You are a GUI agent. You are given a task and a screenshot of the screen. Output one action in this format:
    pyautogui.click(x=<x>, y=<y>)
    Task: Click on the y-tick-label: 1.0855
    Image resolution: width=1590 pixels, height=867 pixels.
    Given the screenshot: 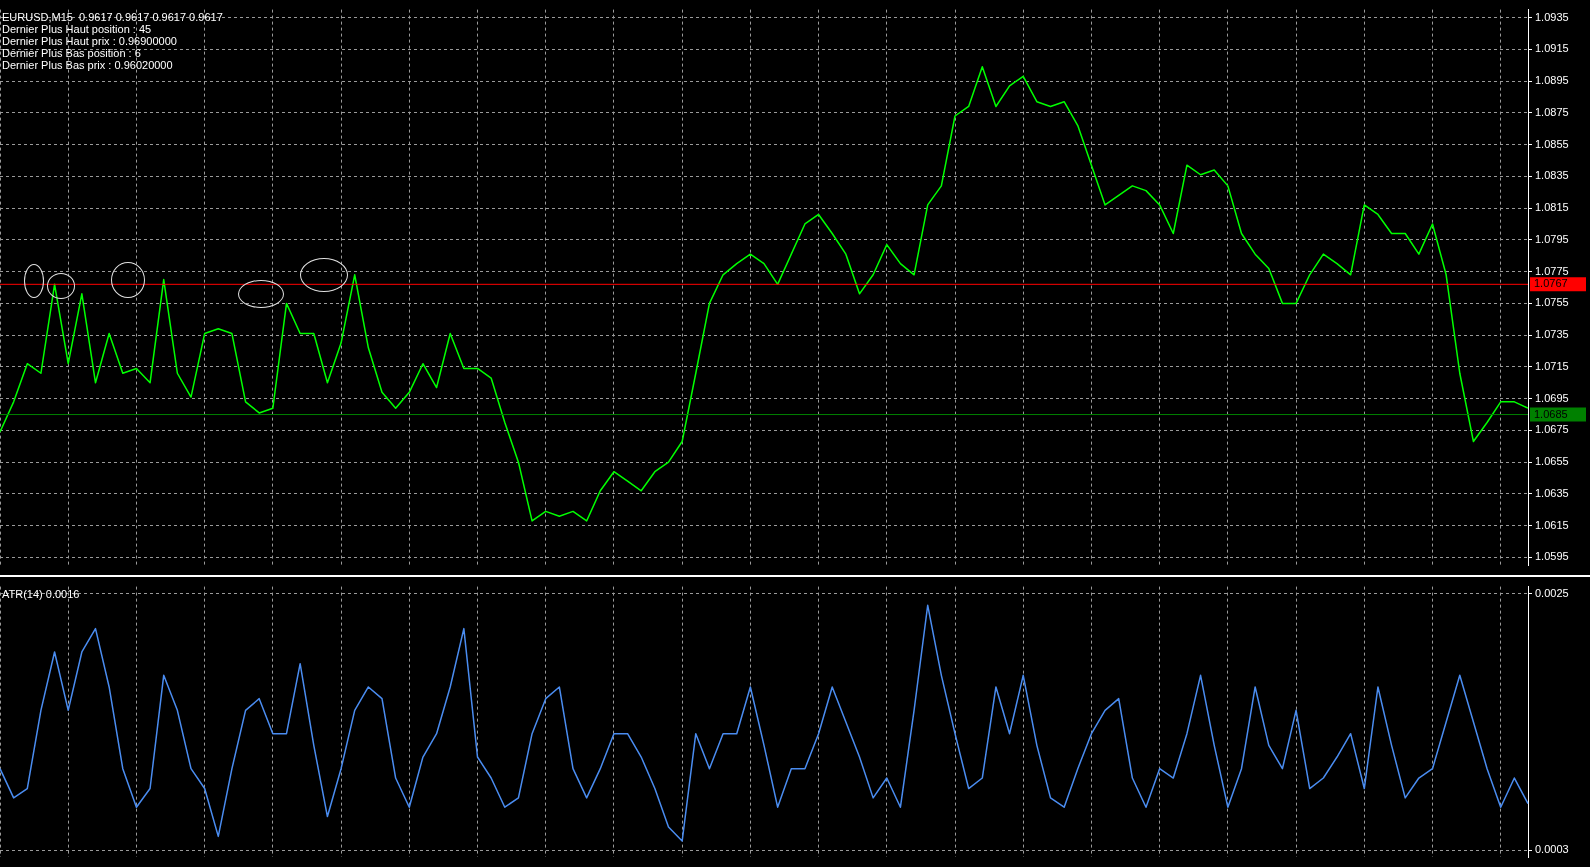 What is the action you would take?
    pyautogui.click(x=1552, y=143)
    